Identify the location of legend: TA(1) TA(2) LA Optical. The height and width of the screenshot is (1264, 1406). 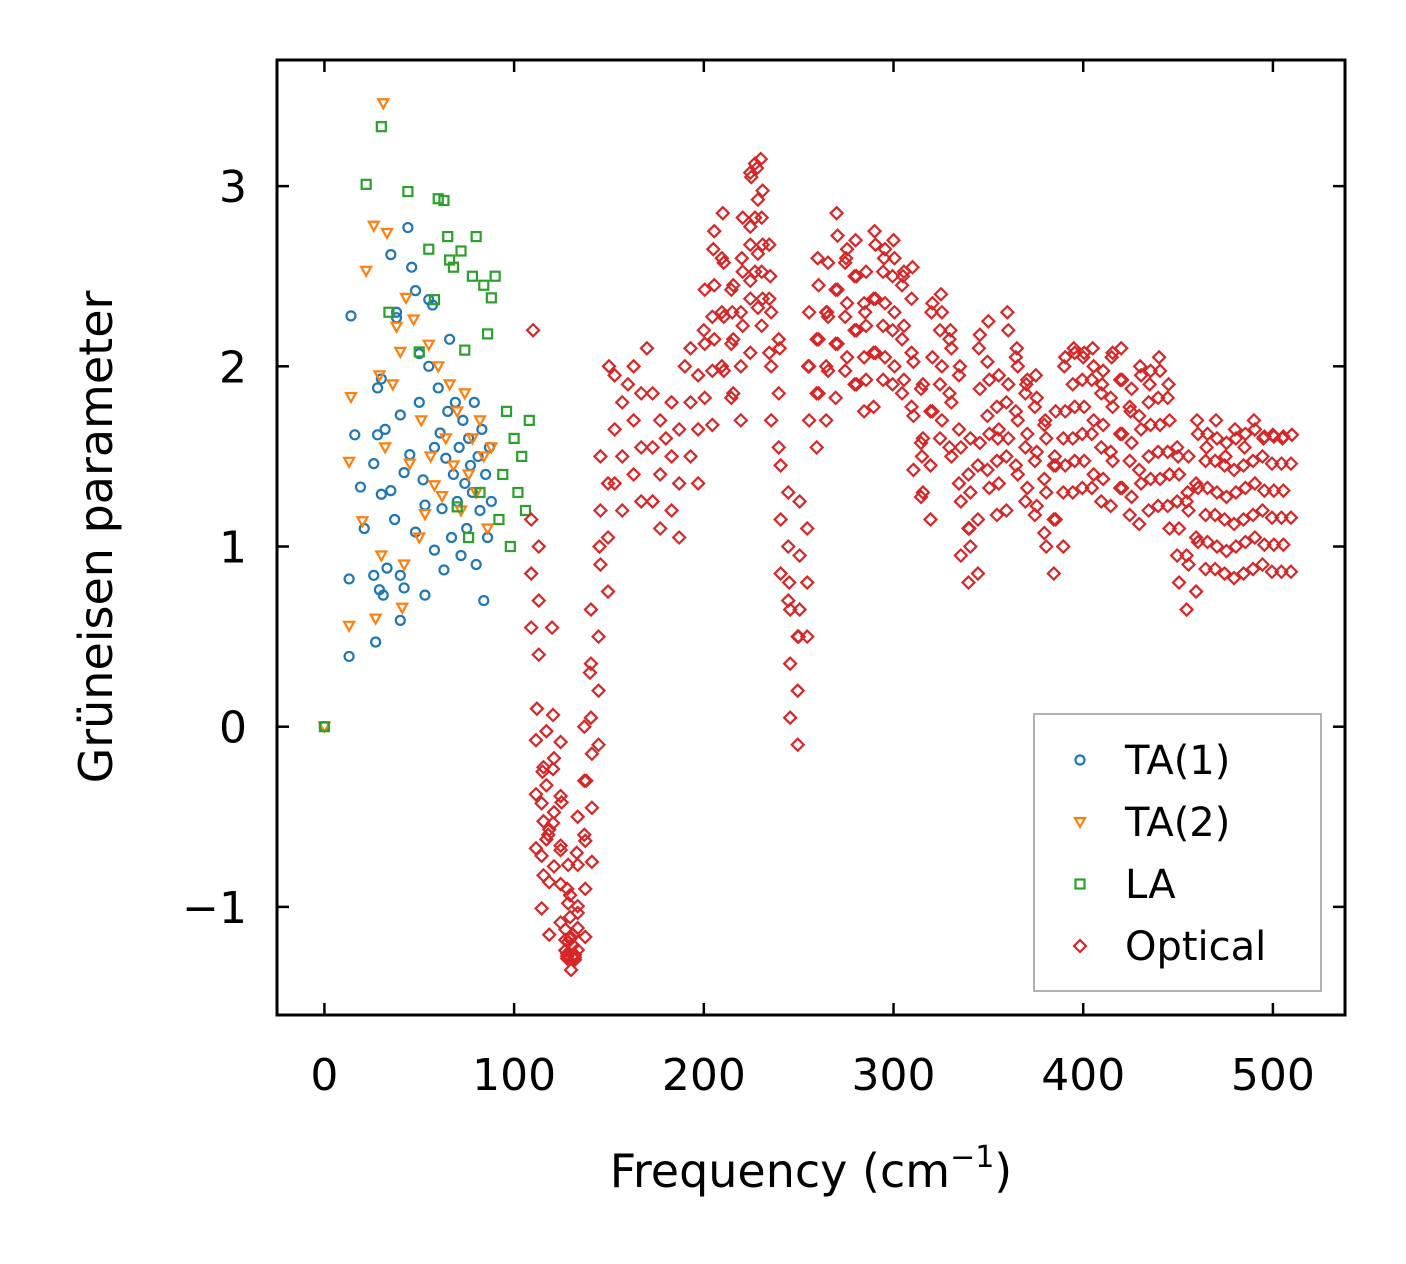
(1177, 852).